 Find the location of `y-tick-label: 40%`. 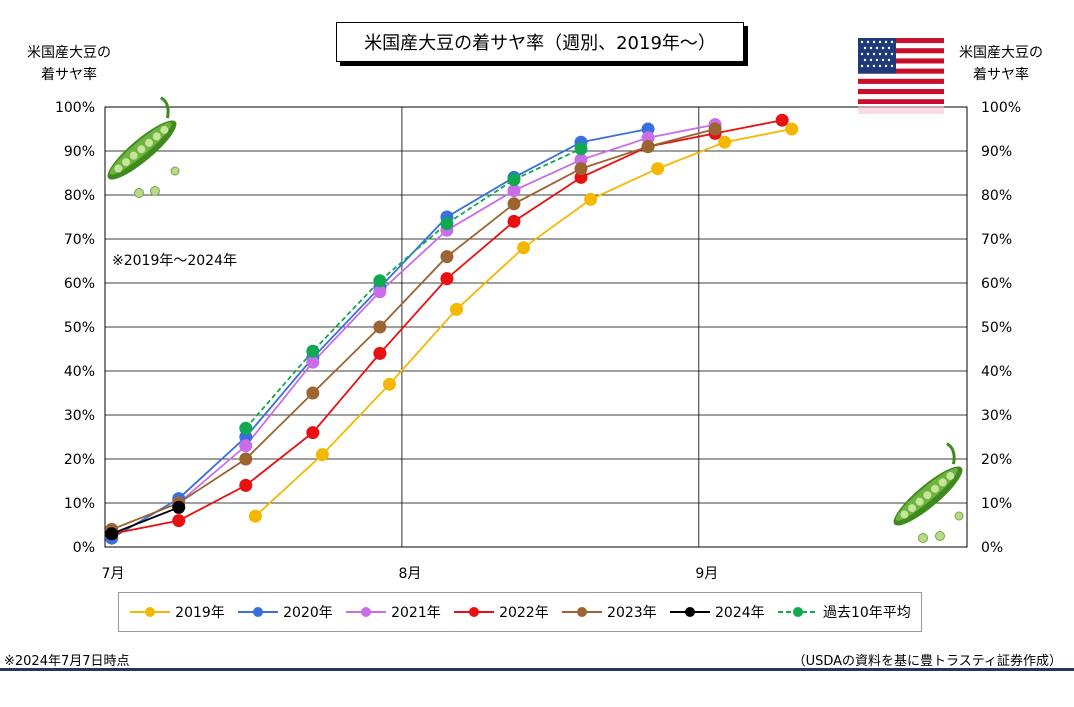

y-tick-label: 40% is located at coordinates (79, 372).